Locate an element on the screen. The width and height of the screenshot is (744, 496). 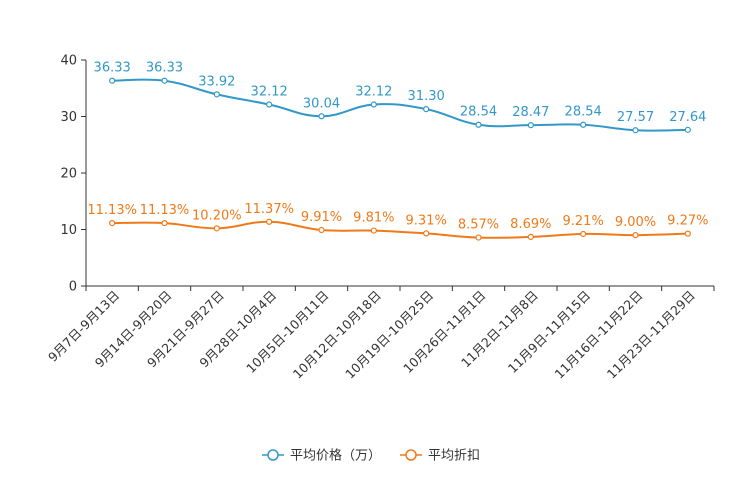
x-tick-label: 10月12日-10月18日 is located at coordinates (337, 335).